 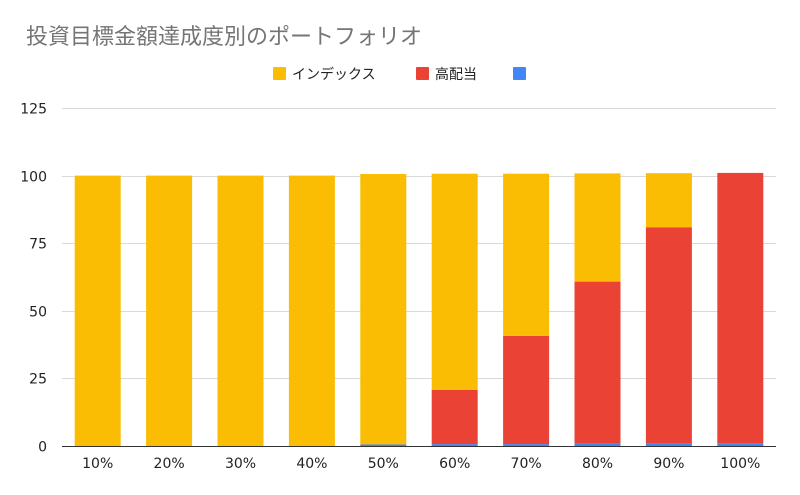 I want to click on x-tick-label: 100%, so click(x=740, y=464).